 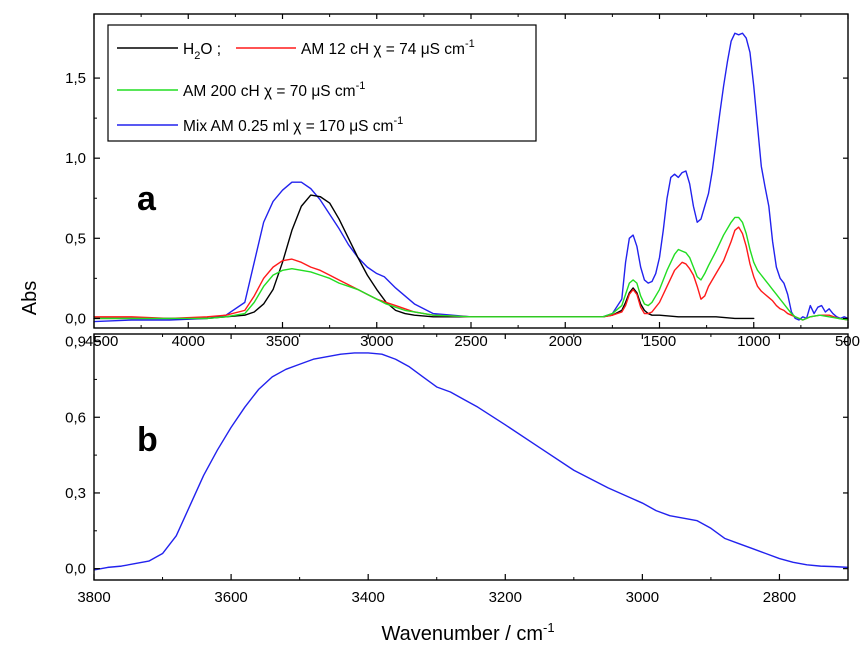 What do you see at coordinates (269, 91) in the screenshot?
I see `legend-am200-main: AM 200 cH χ = 70 μS cm` at bounding box center [269, 91].